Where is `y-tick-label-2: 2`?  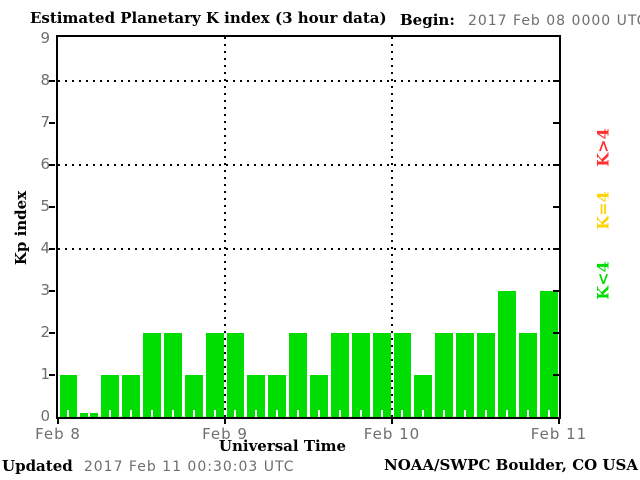
y-tick-label-2: 2 is located at coordinates (45, 332).